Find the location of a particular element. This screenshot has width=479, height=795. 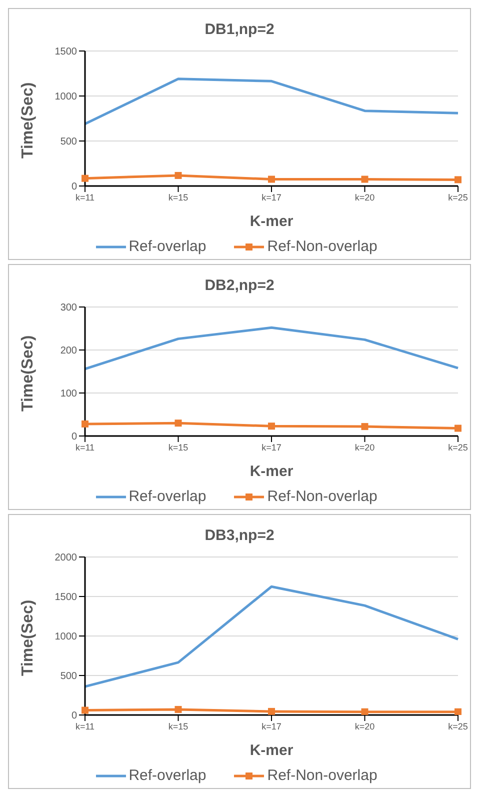

chart-title: DB2,np=2 is located at coordinates (240, 286).